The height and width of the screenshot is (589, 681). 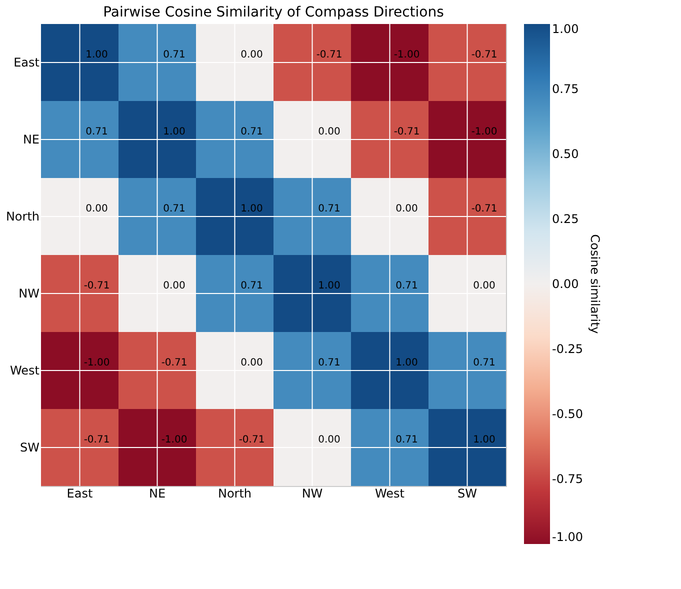 I want to click on x-tick-label: West, so click(x=389, y=493).